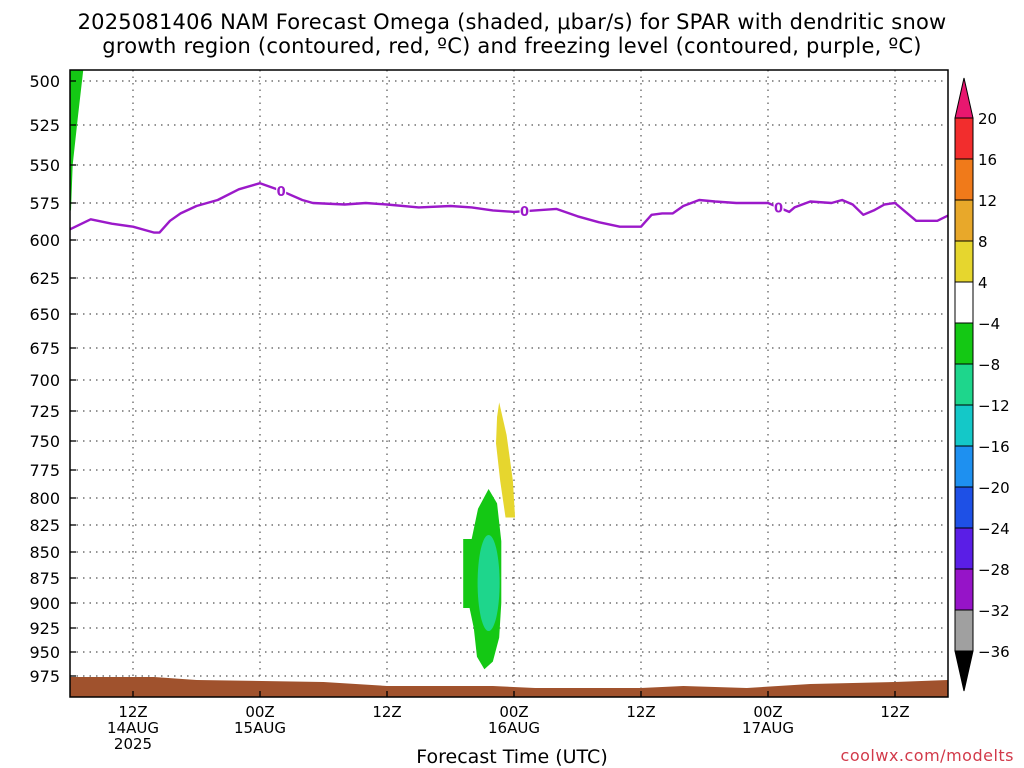 Image resolution: width=1024 pixels, height=768 pixels. What do you see at coordinates (989, 365) in the screenshot?
I see `colorbar-label: −8` at bounding box center [989, 365].